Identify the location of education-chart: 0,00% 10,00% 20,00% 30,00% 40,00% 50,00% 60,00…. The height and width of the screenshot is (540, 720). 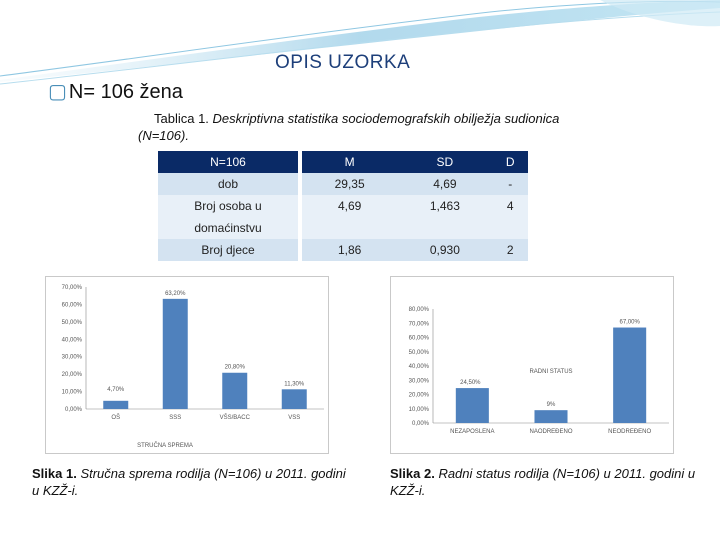
(187, 365).